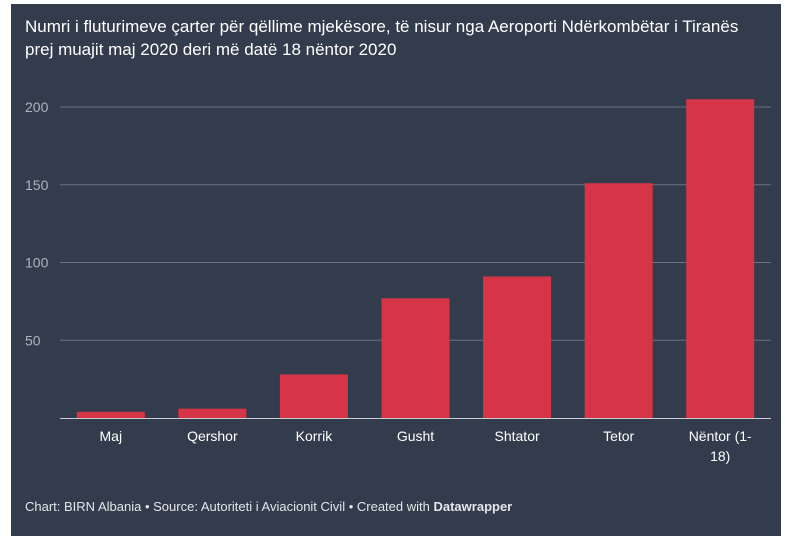 The image size is (785, 541). What do you see at coordinates (393, 506) in the screenshot?
I see `created-with-text: Created with` at bounding box center [393, 506].